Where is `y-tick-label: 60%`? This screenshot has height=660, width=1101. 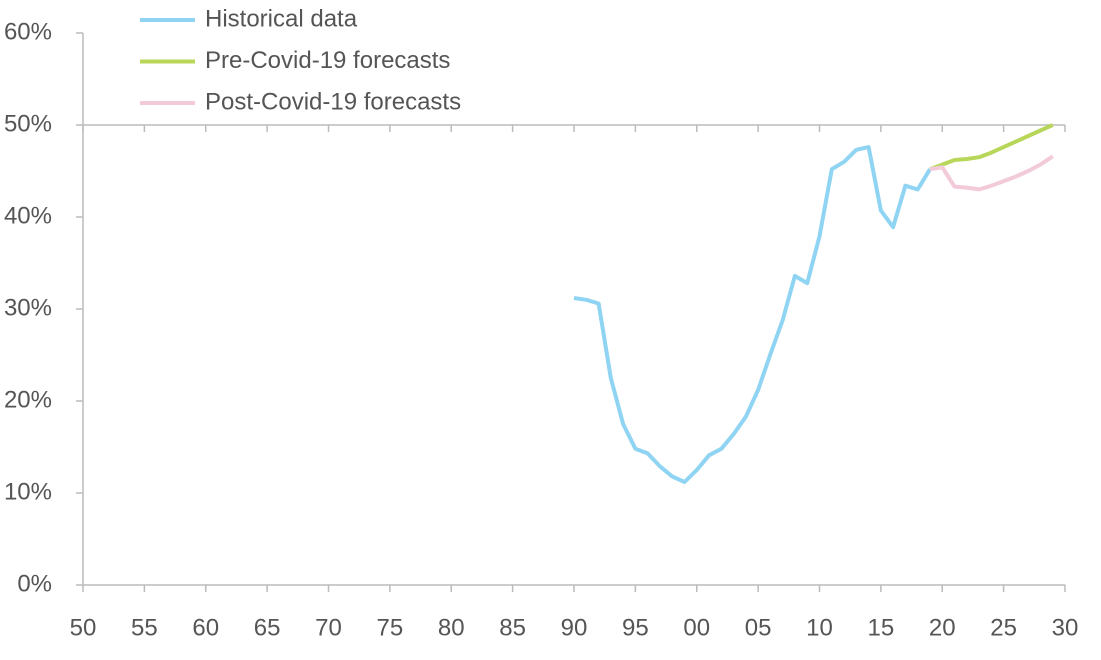
y-tick-label: 60% is located at coordinates (28, 31).